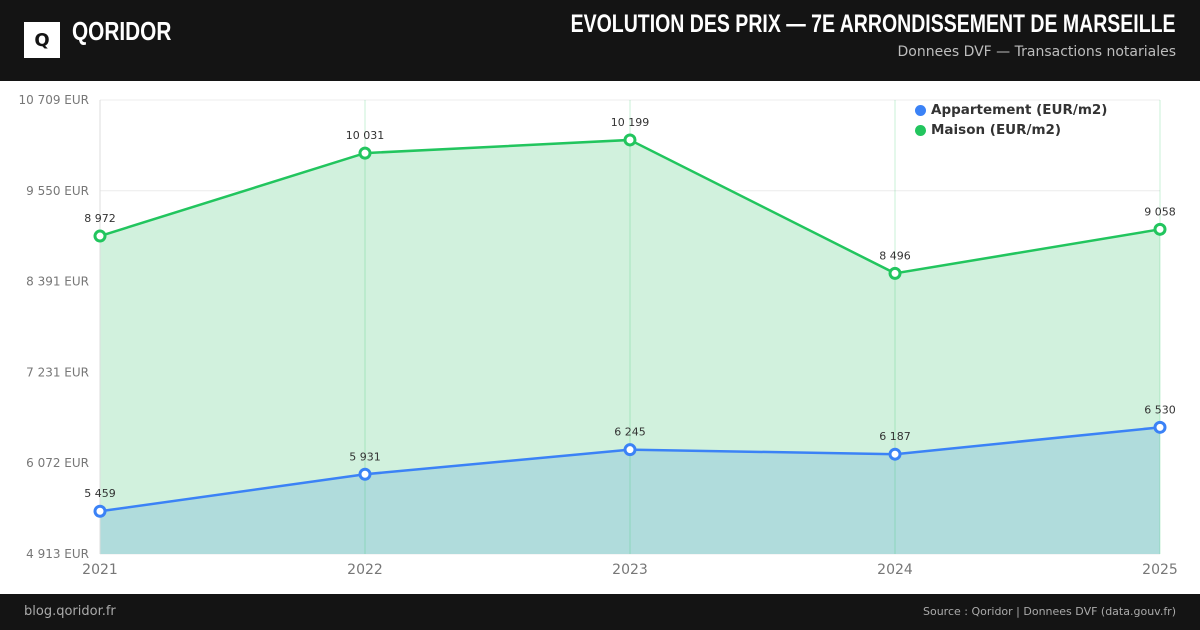 Image resolution: width=1200 pixels, height=630 pixels. Describe the element at coordinates (1019, 110) in the screenshot. I see `legend-label: Appartement (EUR/m2)` at that location.